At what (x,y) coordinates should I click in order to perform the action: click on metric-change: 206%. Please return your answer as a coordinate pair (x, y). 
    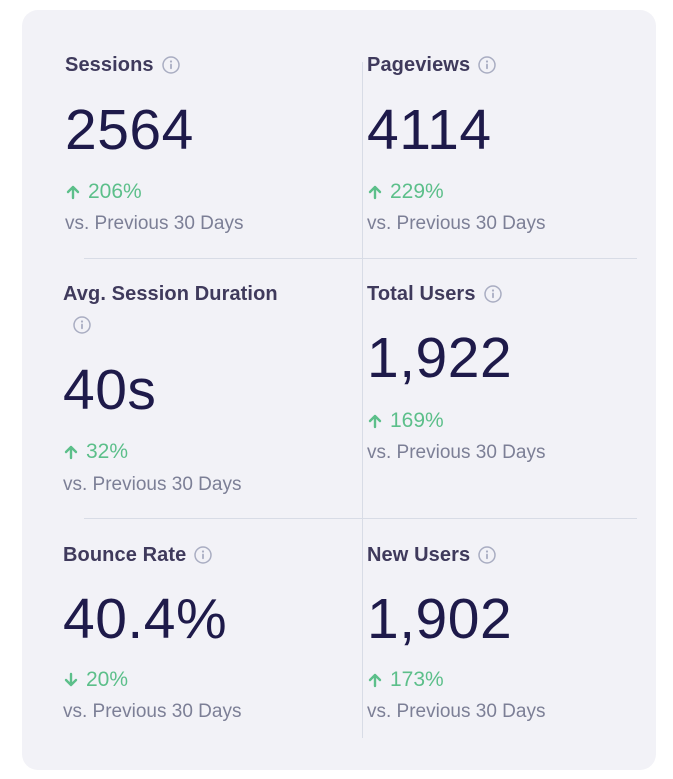
    Looking at the image, I should click on (103, 192).